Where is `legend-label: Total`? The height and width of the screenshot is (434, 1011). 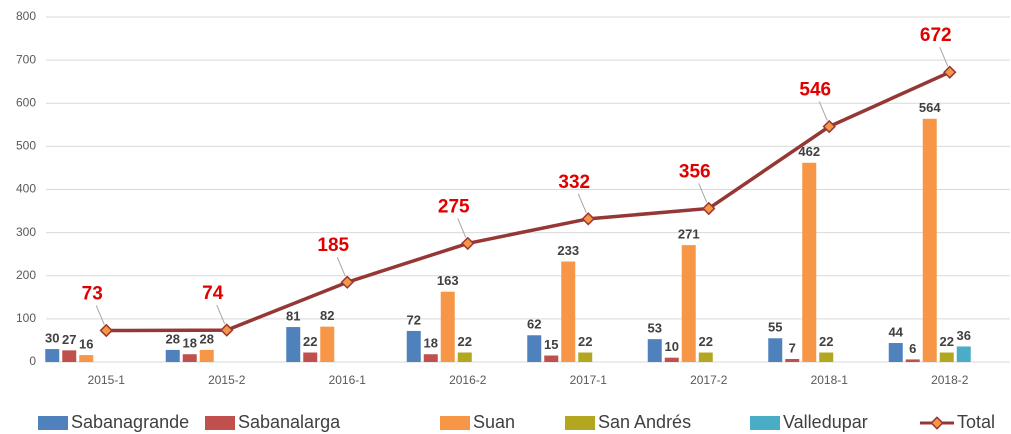
legend-label: Total is located at coordinates (976, 422).